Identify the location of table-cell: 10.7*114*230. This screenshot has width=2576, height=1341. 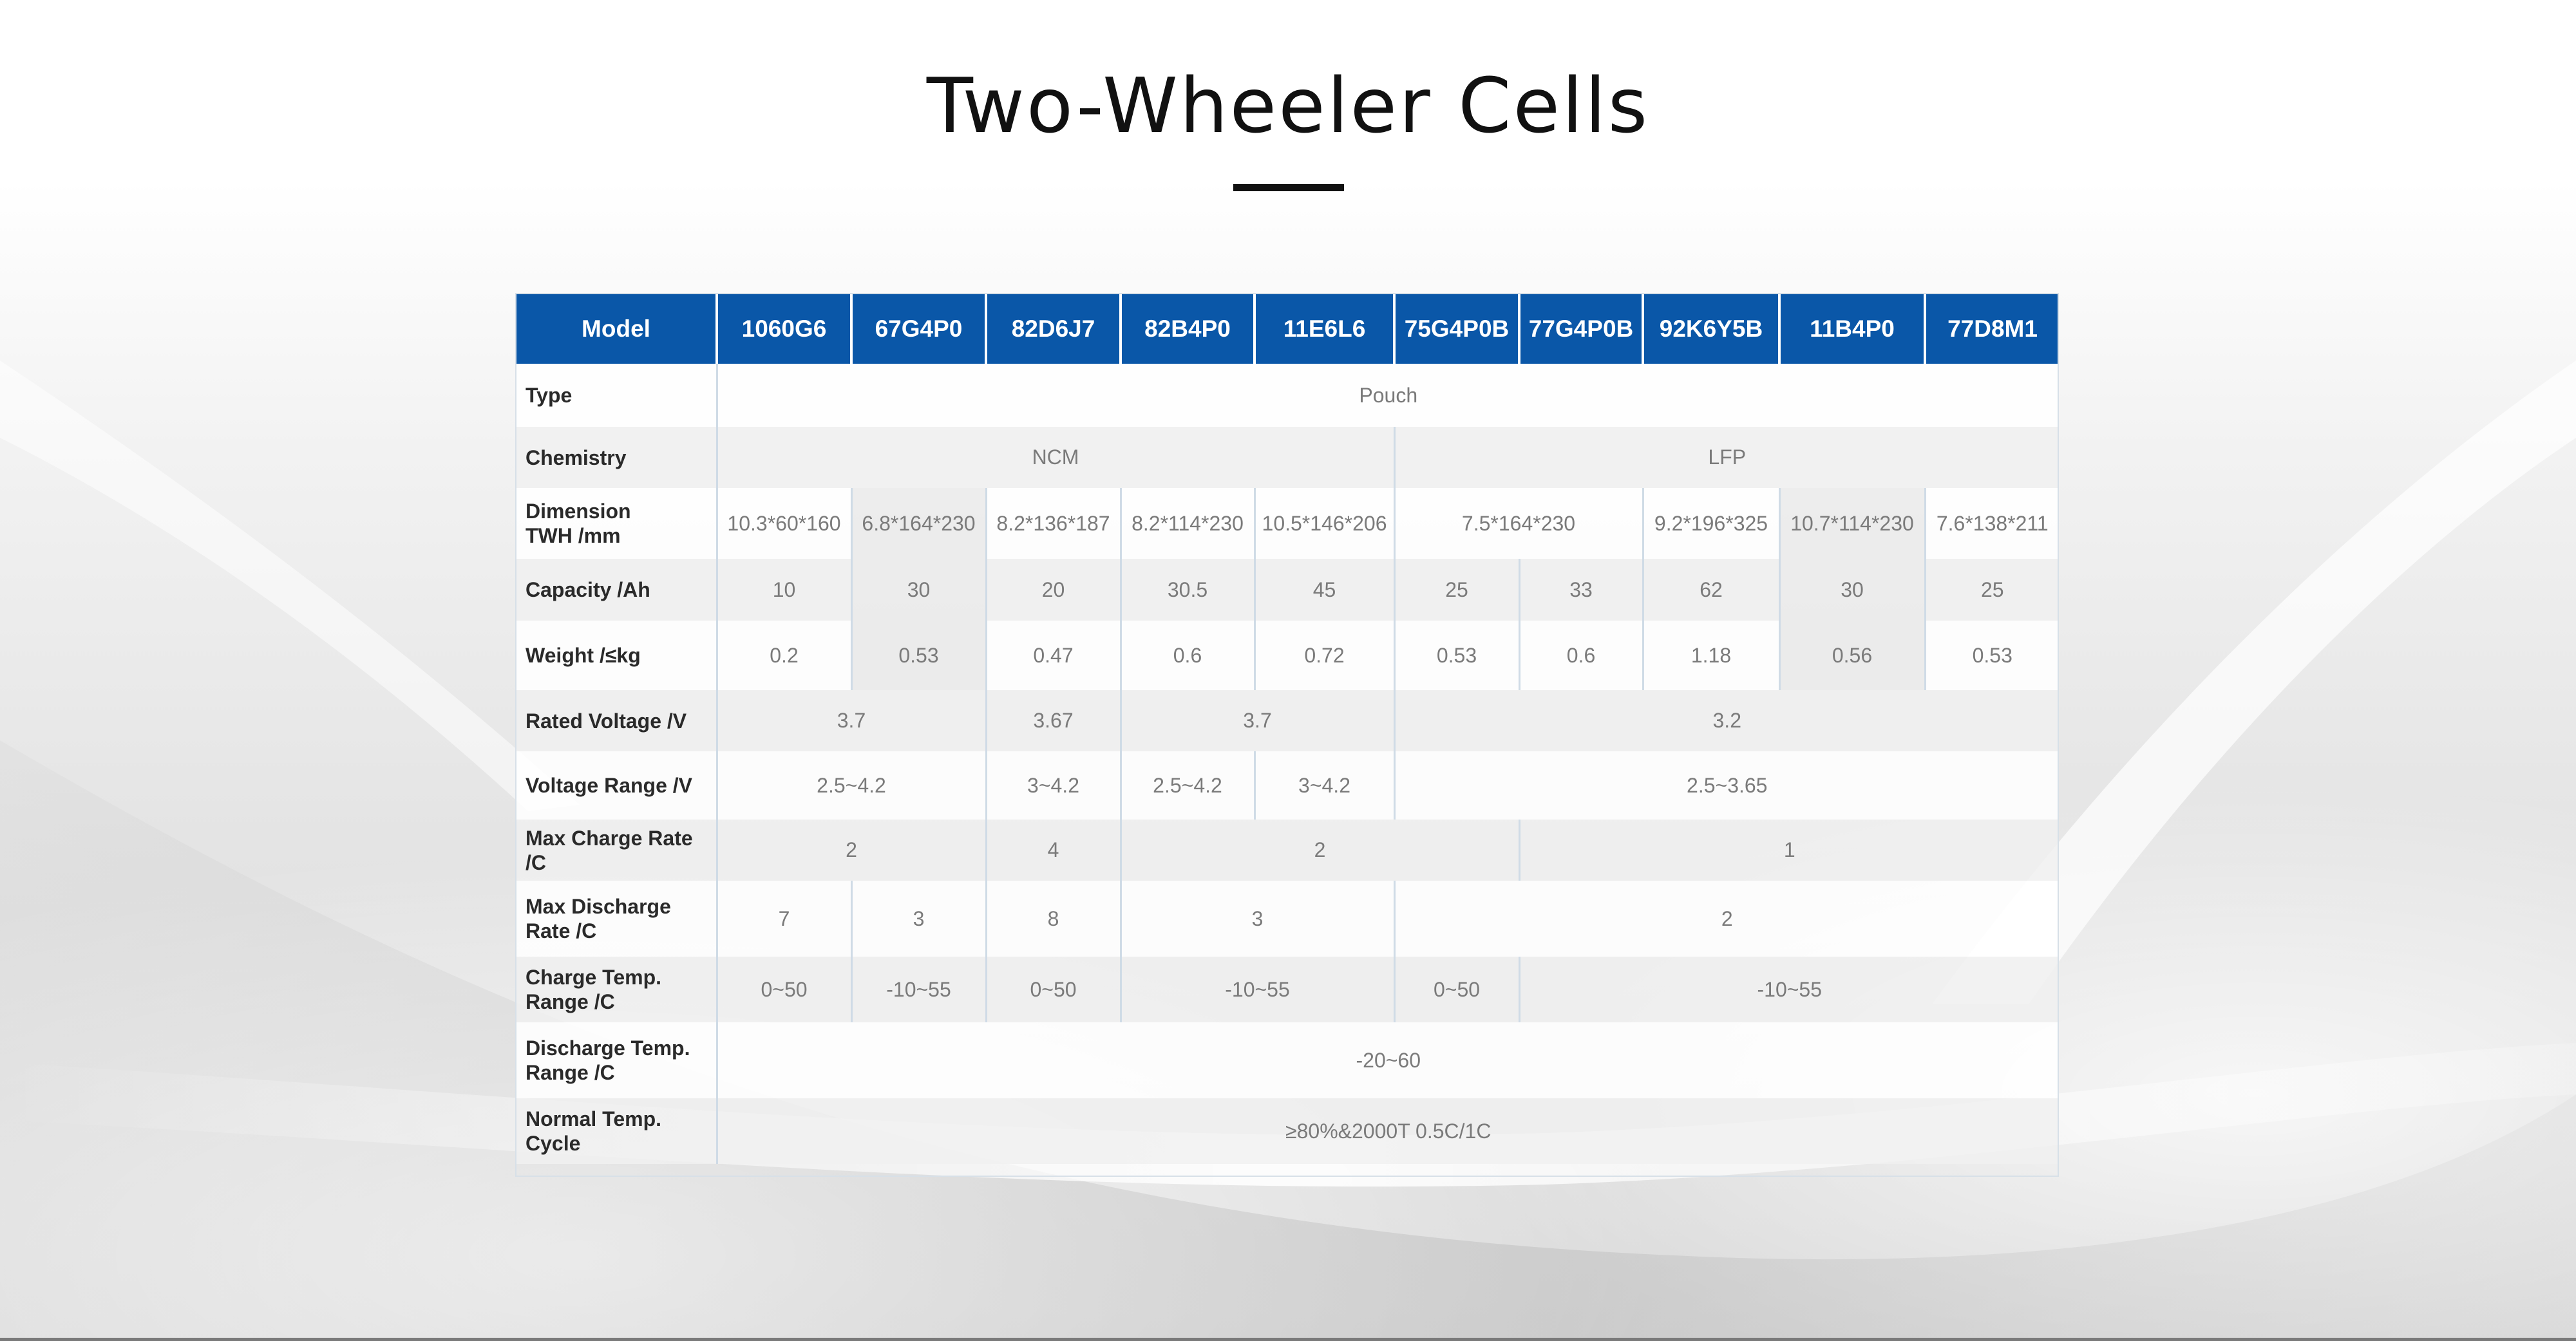
(1851, 524).